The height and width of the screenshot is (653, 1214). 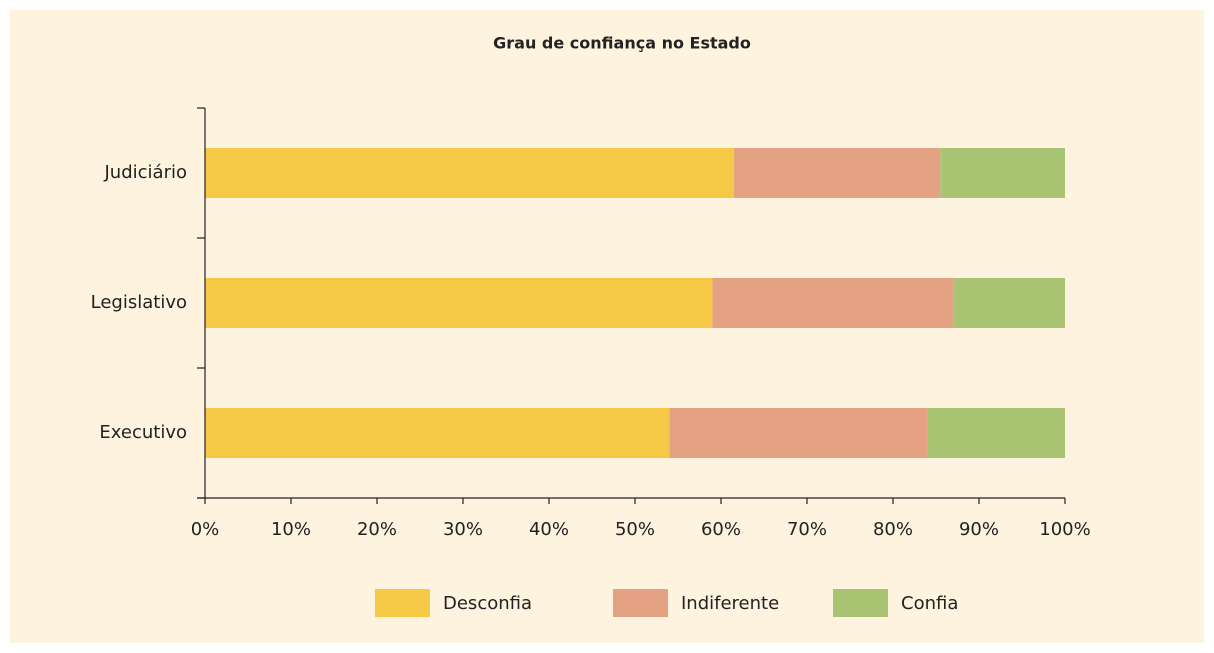 What do you see at coordinates (807, 529) in the screenshot?
I see `x-tick-label: 70%` at bounding box center [807, 529].